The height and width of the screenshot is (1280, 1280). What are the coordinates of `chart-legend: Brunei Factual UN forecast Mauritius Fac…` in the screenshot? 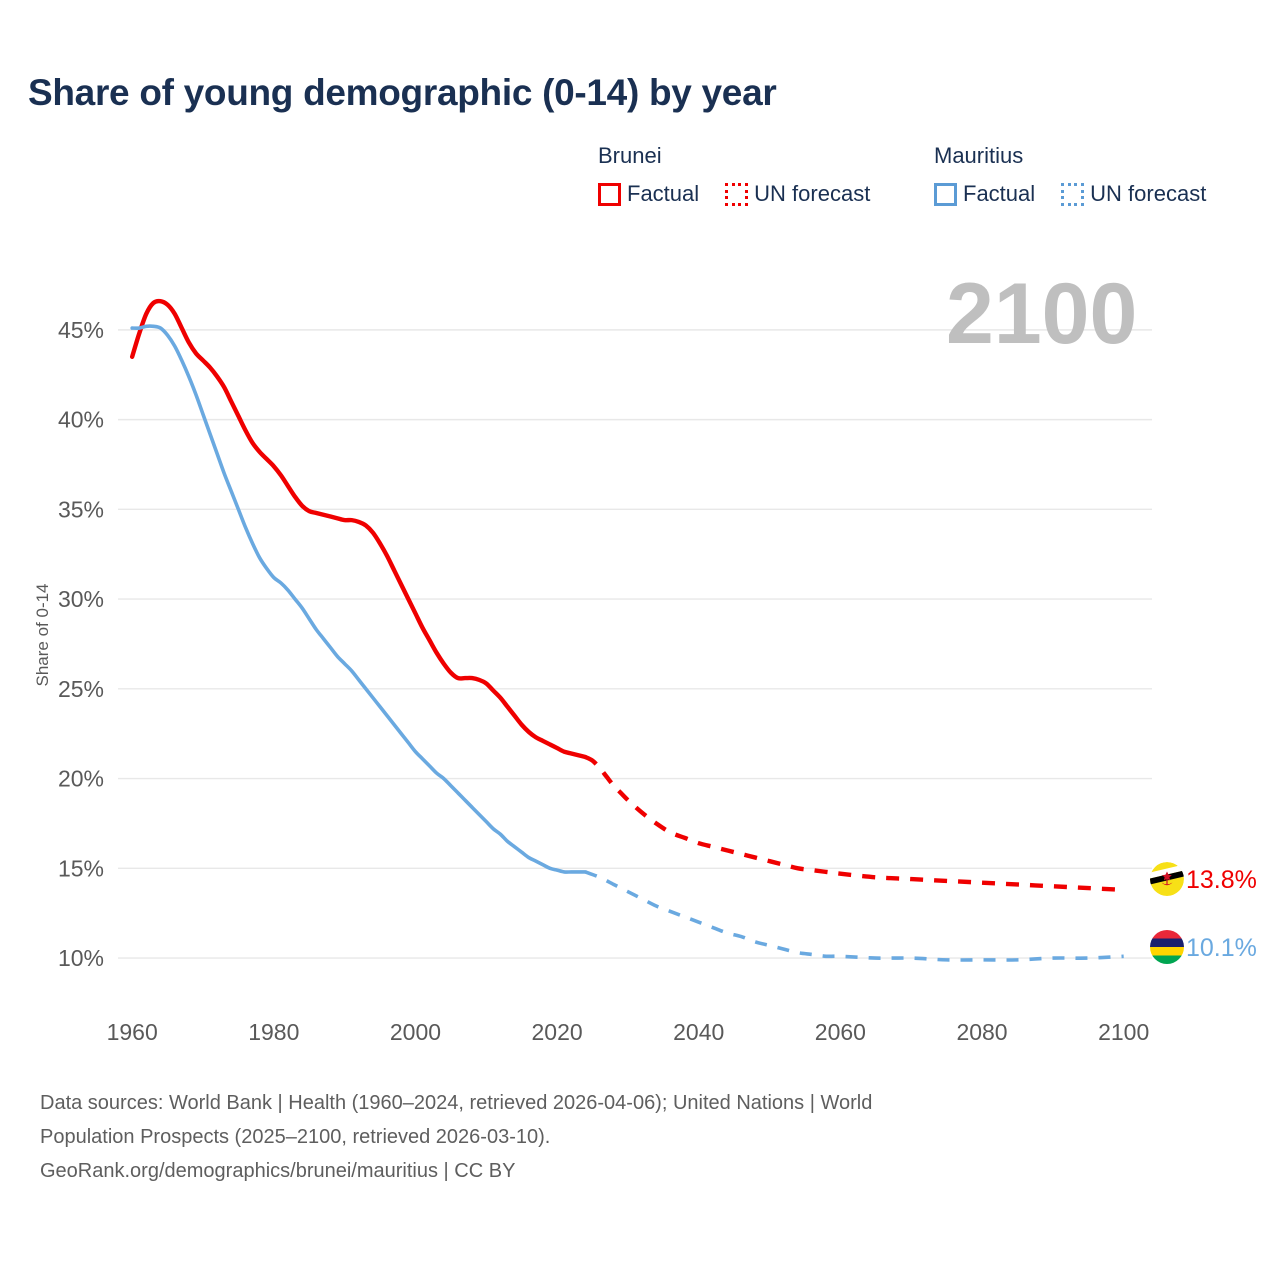 It's located at (928, 182).